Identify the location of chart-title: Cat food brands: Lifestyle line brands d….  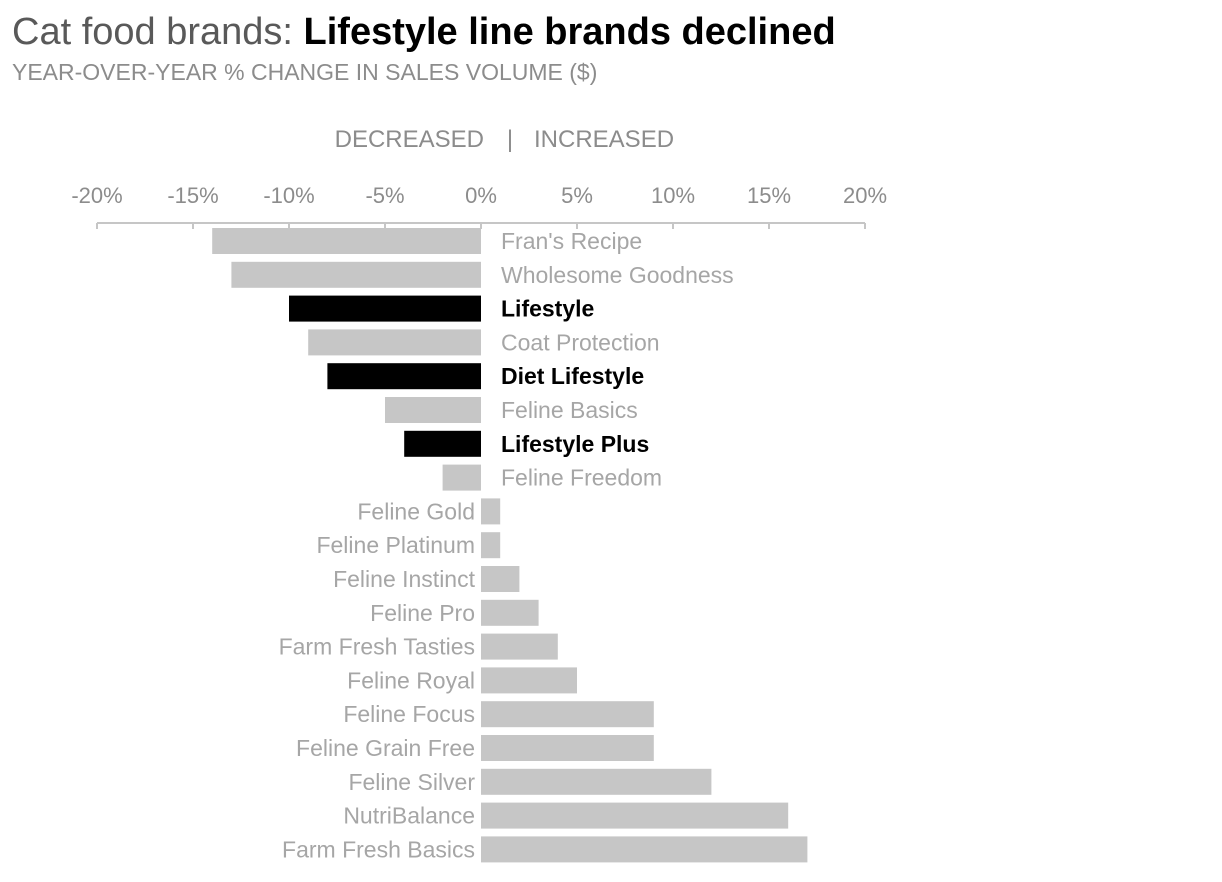
(424, 32).